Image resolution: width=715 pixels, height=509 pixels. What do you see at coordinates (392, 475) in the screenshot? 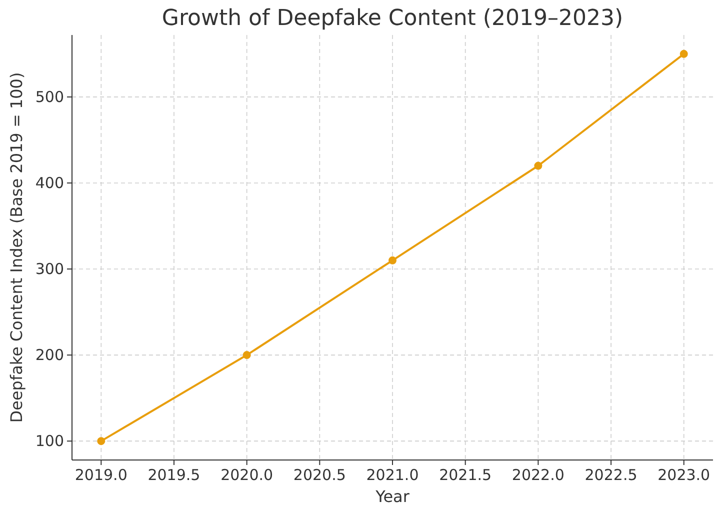
I see `x-tick-label: 2021.0` at bounding box center [392, 475].